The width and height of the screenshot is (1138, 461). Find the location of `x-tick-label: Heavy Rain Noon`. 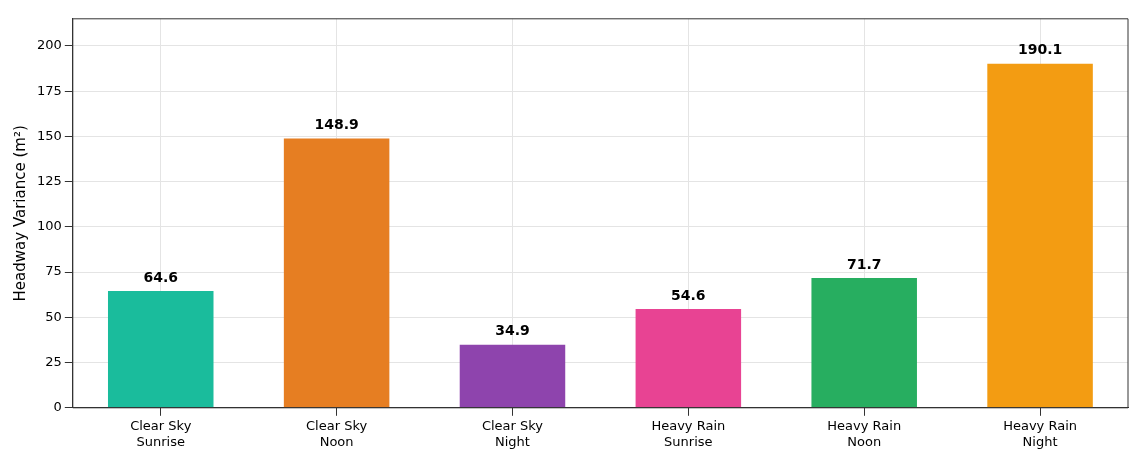

x-tick-label: Heavy Rain Noon is located at coordinates (864, 433).